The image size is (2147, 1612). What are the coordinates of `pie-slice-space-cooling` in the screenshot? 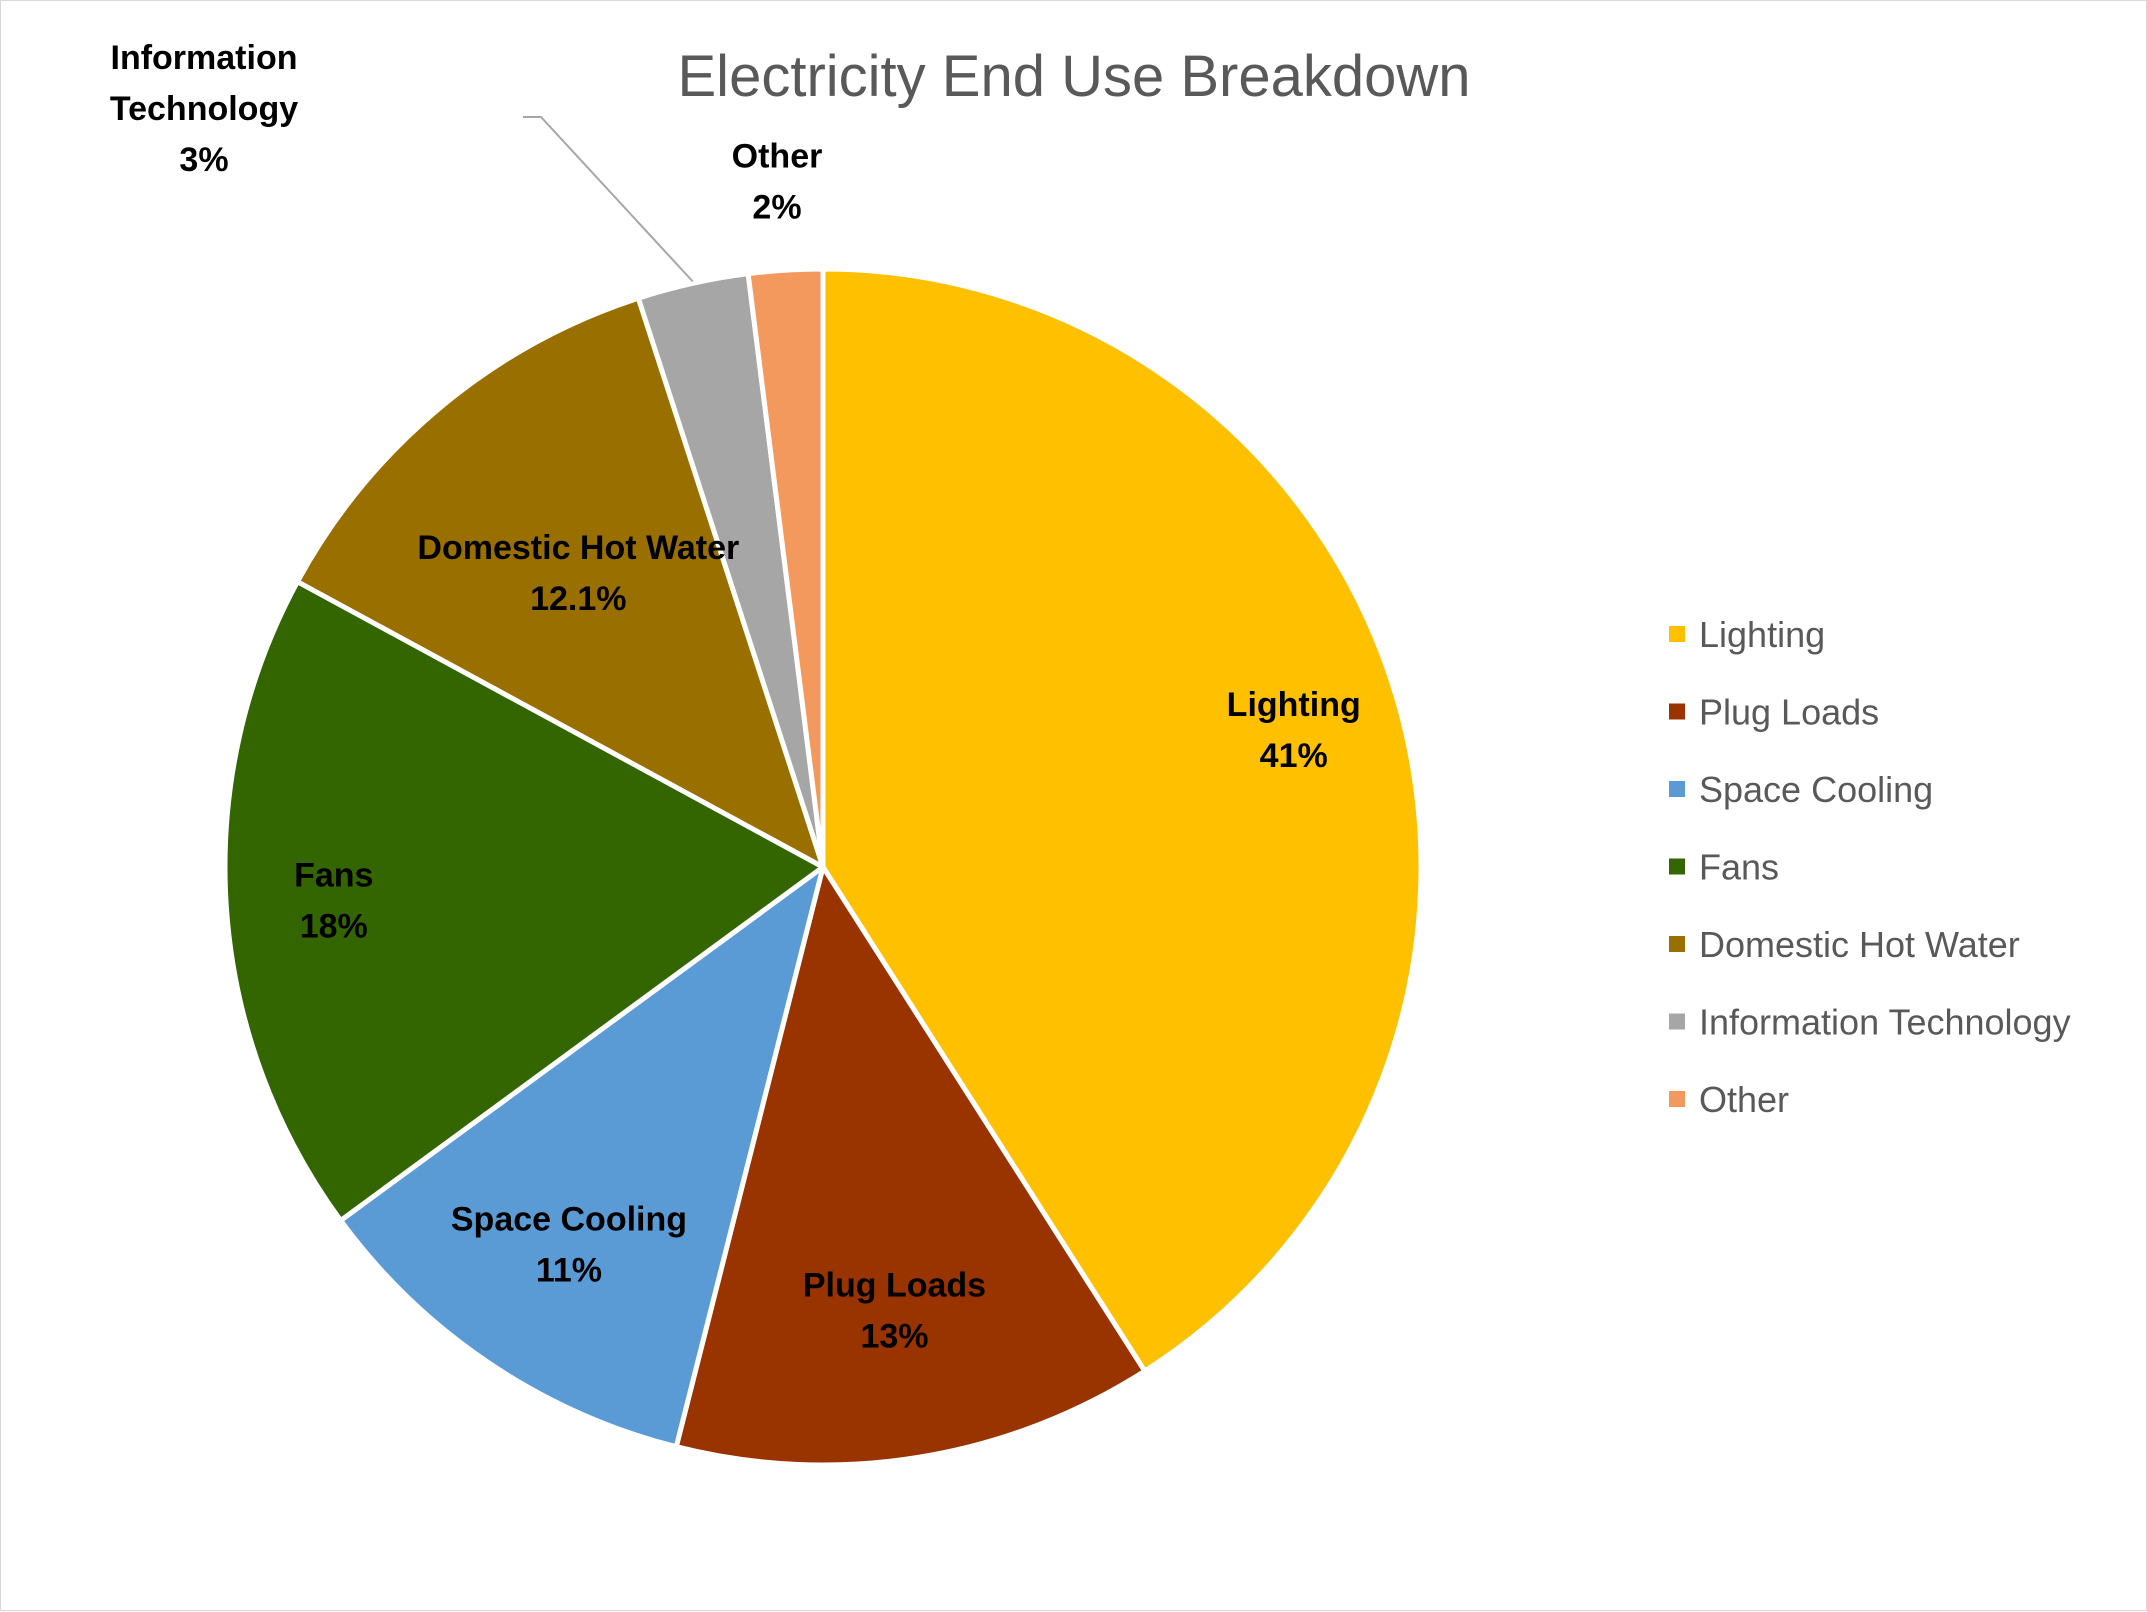 It's located at (582, 1157).